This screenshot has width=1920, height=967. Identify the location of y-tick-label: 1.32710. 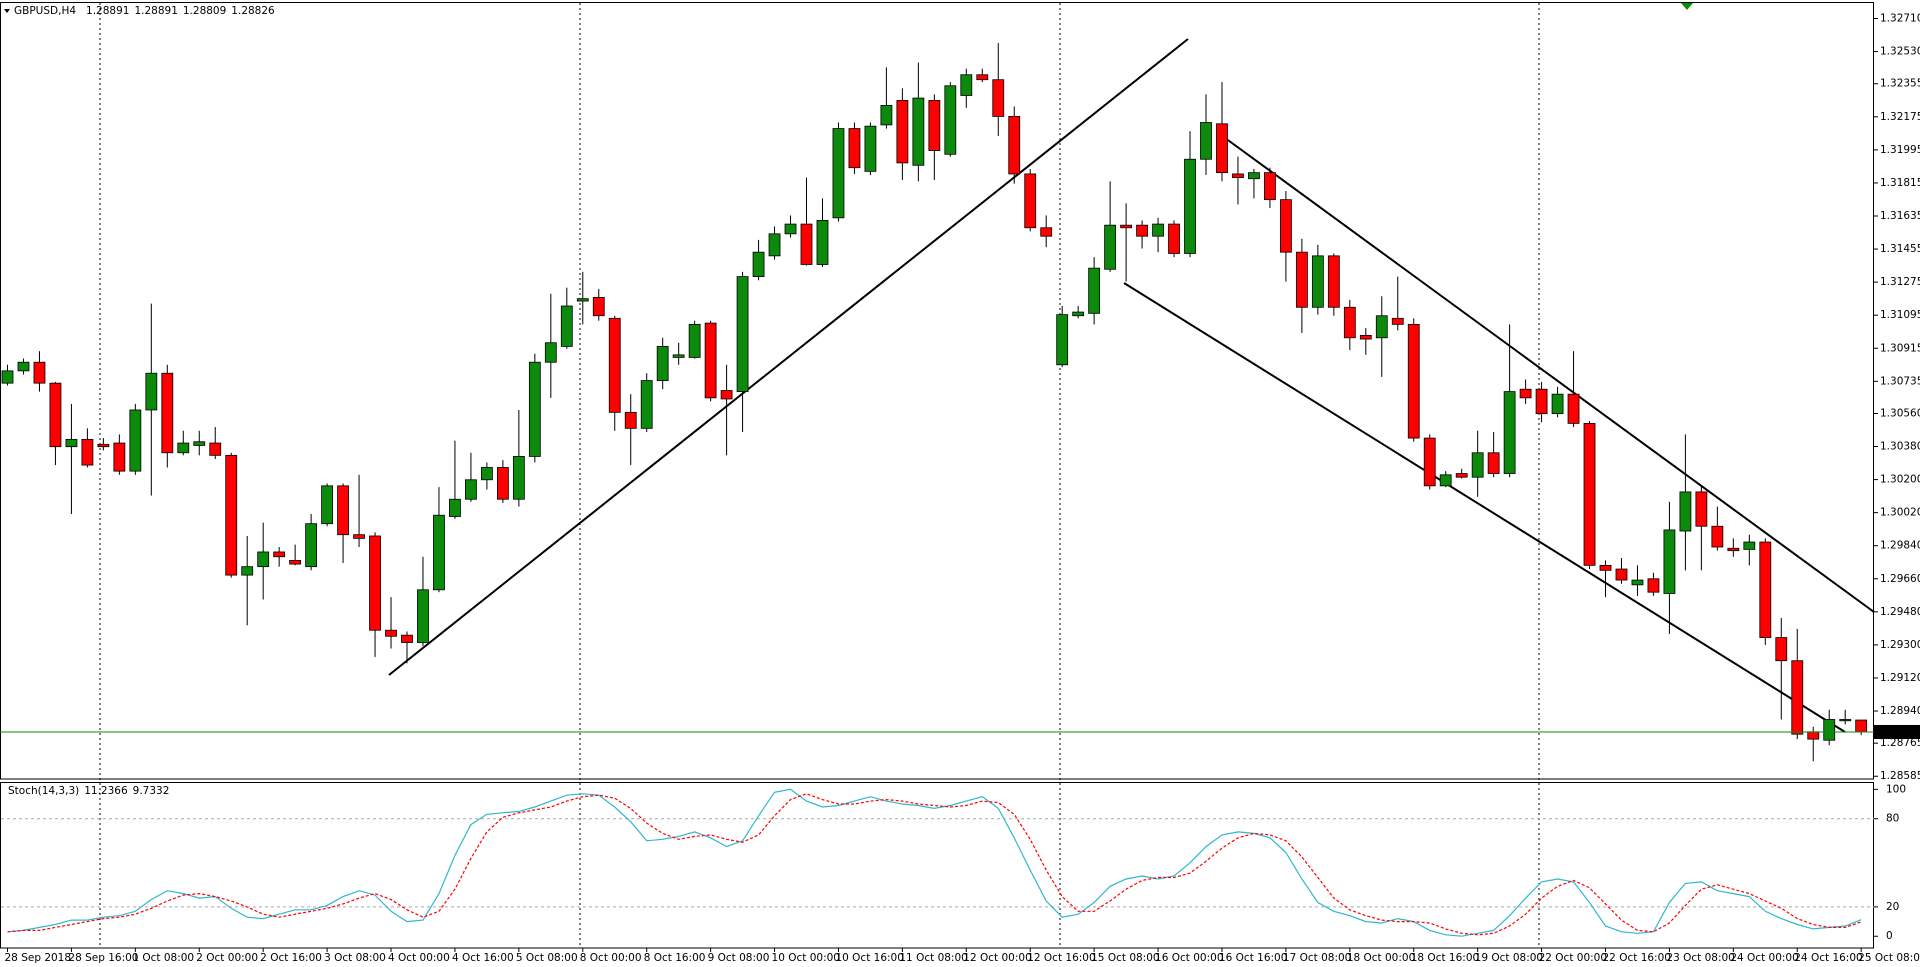
(1900, 19).